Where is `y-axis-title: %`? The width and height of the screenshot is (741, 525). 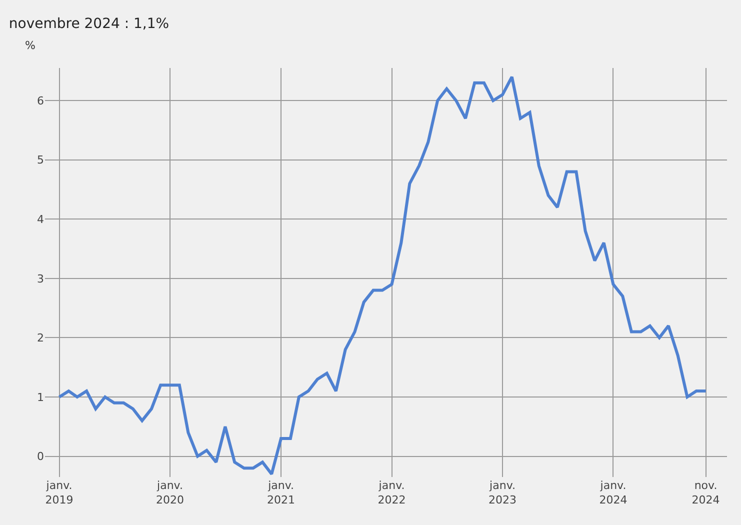 y-axis-title: % is located at coordinates (30, 45).